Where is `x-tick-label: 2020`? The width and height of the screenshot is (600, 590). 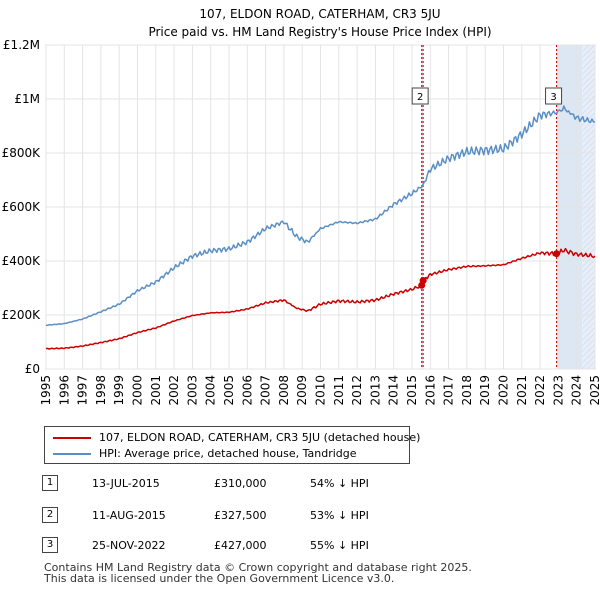 x-tick-label: 2020 is located at coordinates (504, 390).